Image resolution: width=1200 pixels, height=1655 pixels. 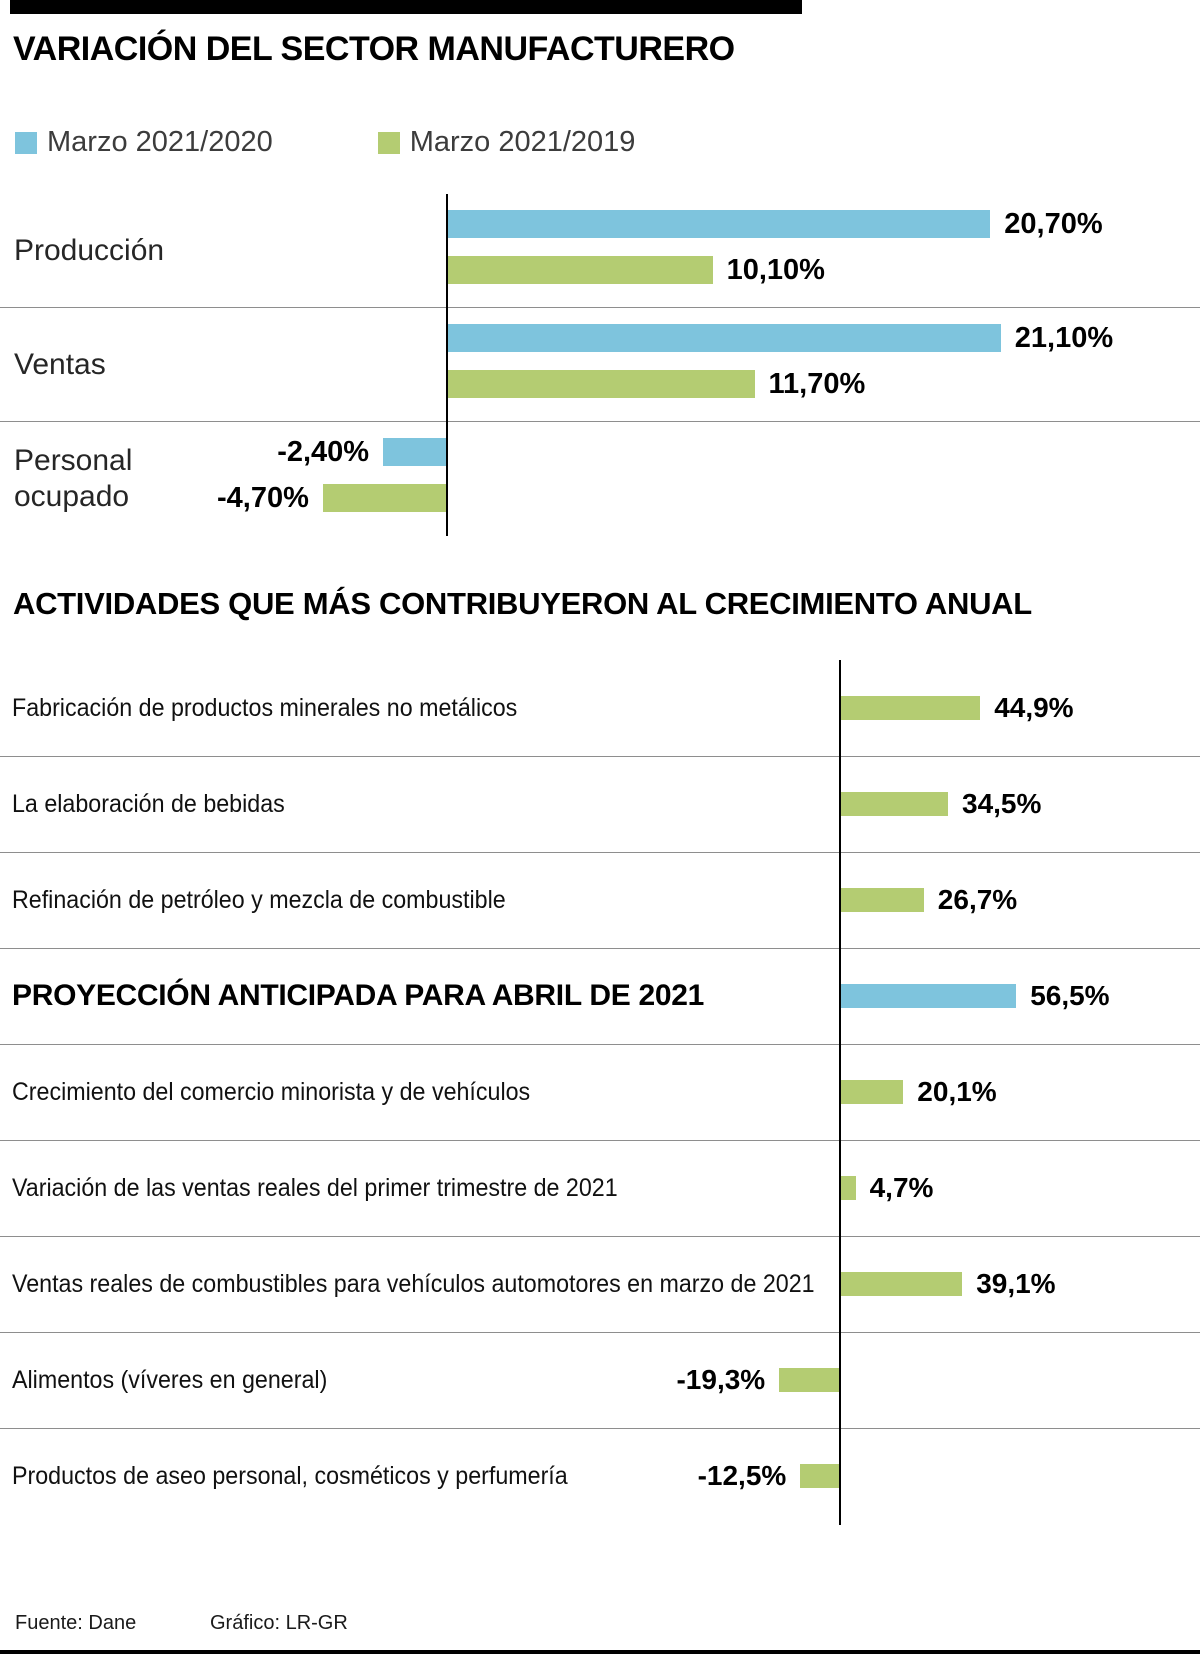 I want to click on value-label: 11,70%, so click(x=817, y=384).